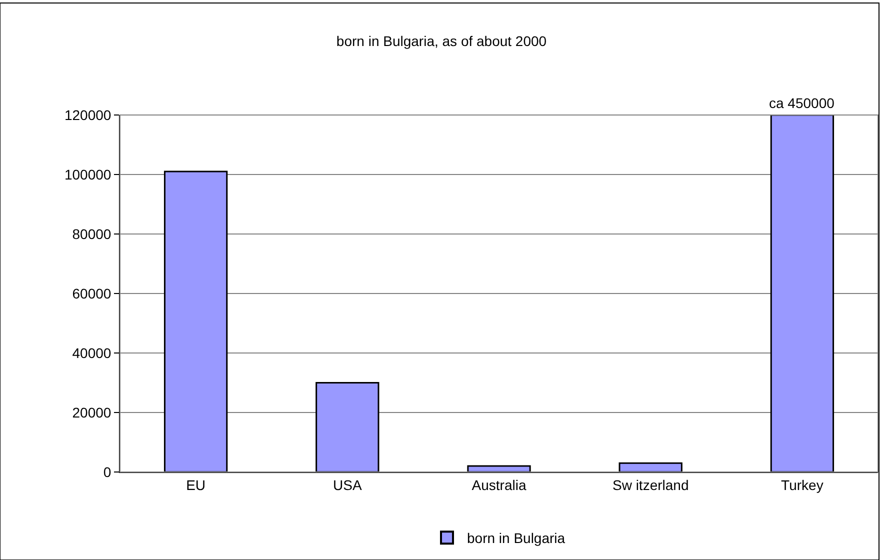  What do you see at coordinates (88, 174) in the screenshot?
I see `y-tick-label: 100000` at bounding box center [88, 174].